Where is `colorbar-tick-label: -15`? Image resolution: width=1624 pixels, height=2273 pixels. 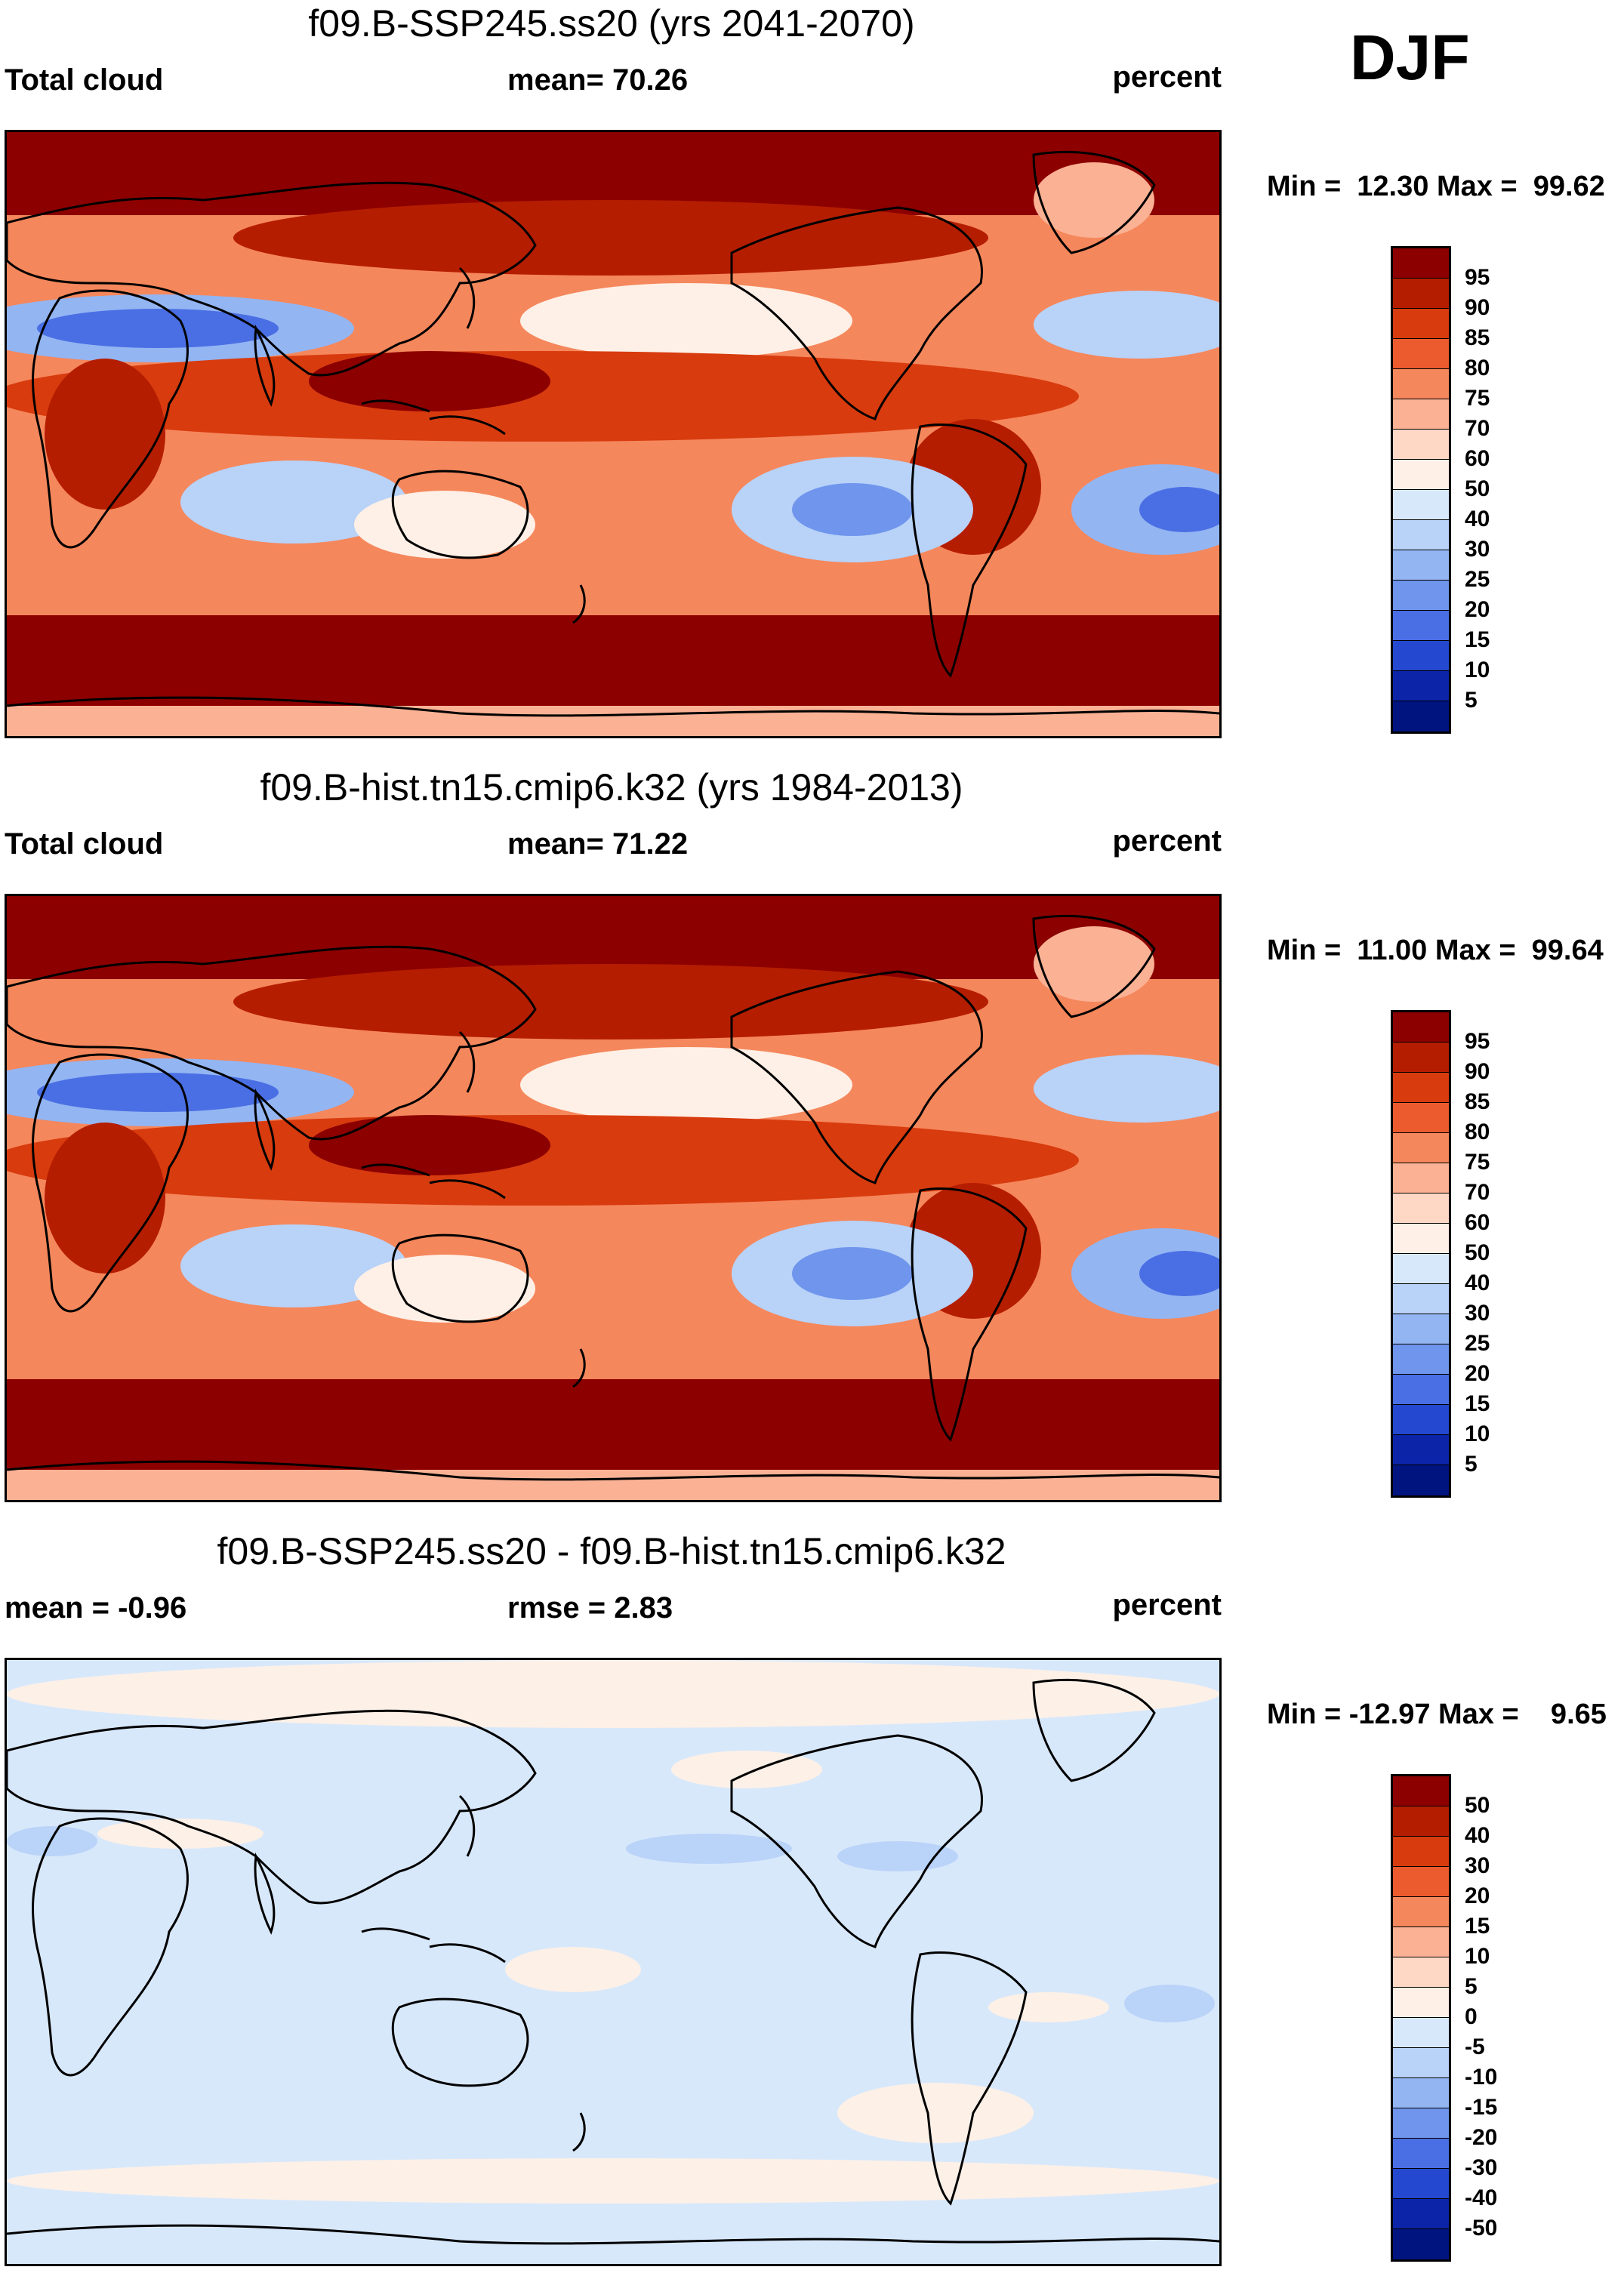 colorbar-tick-label: -15 is located at coordinates (1481, 2107).